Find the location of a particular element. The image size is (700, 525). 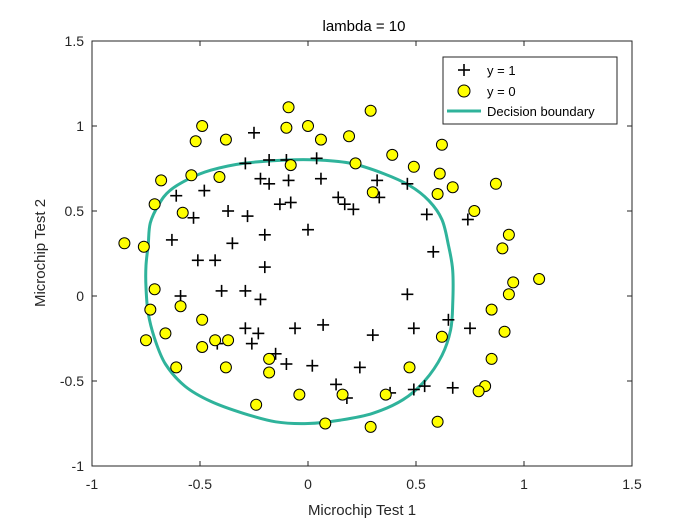

legend-marker-plus is located at coordinates (464, 70).